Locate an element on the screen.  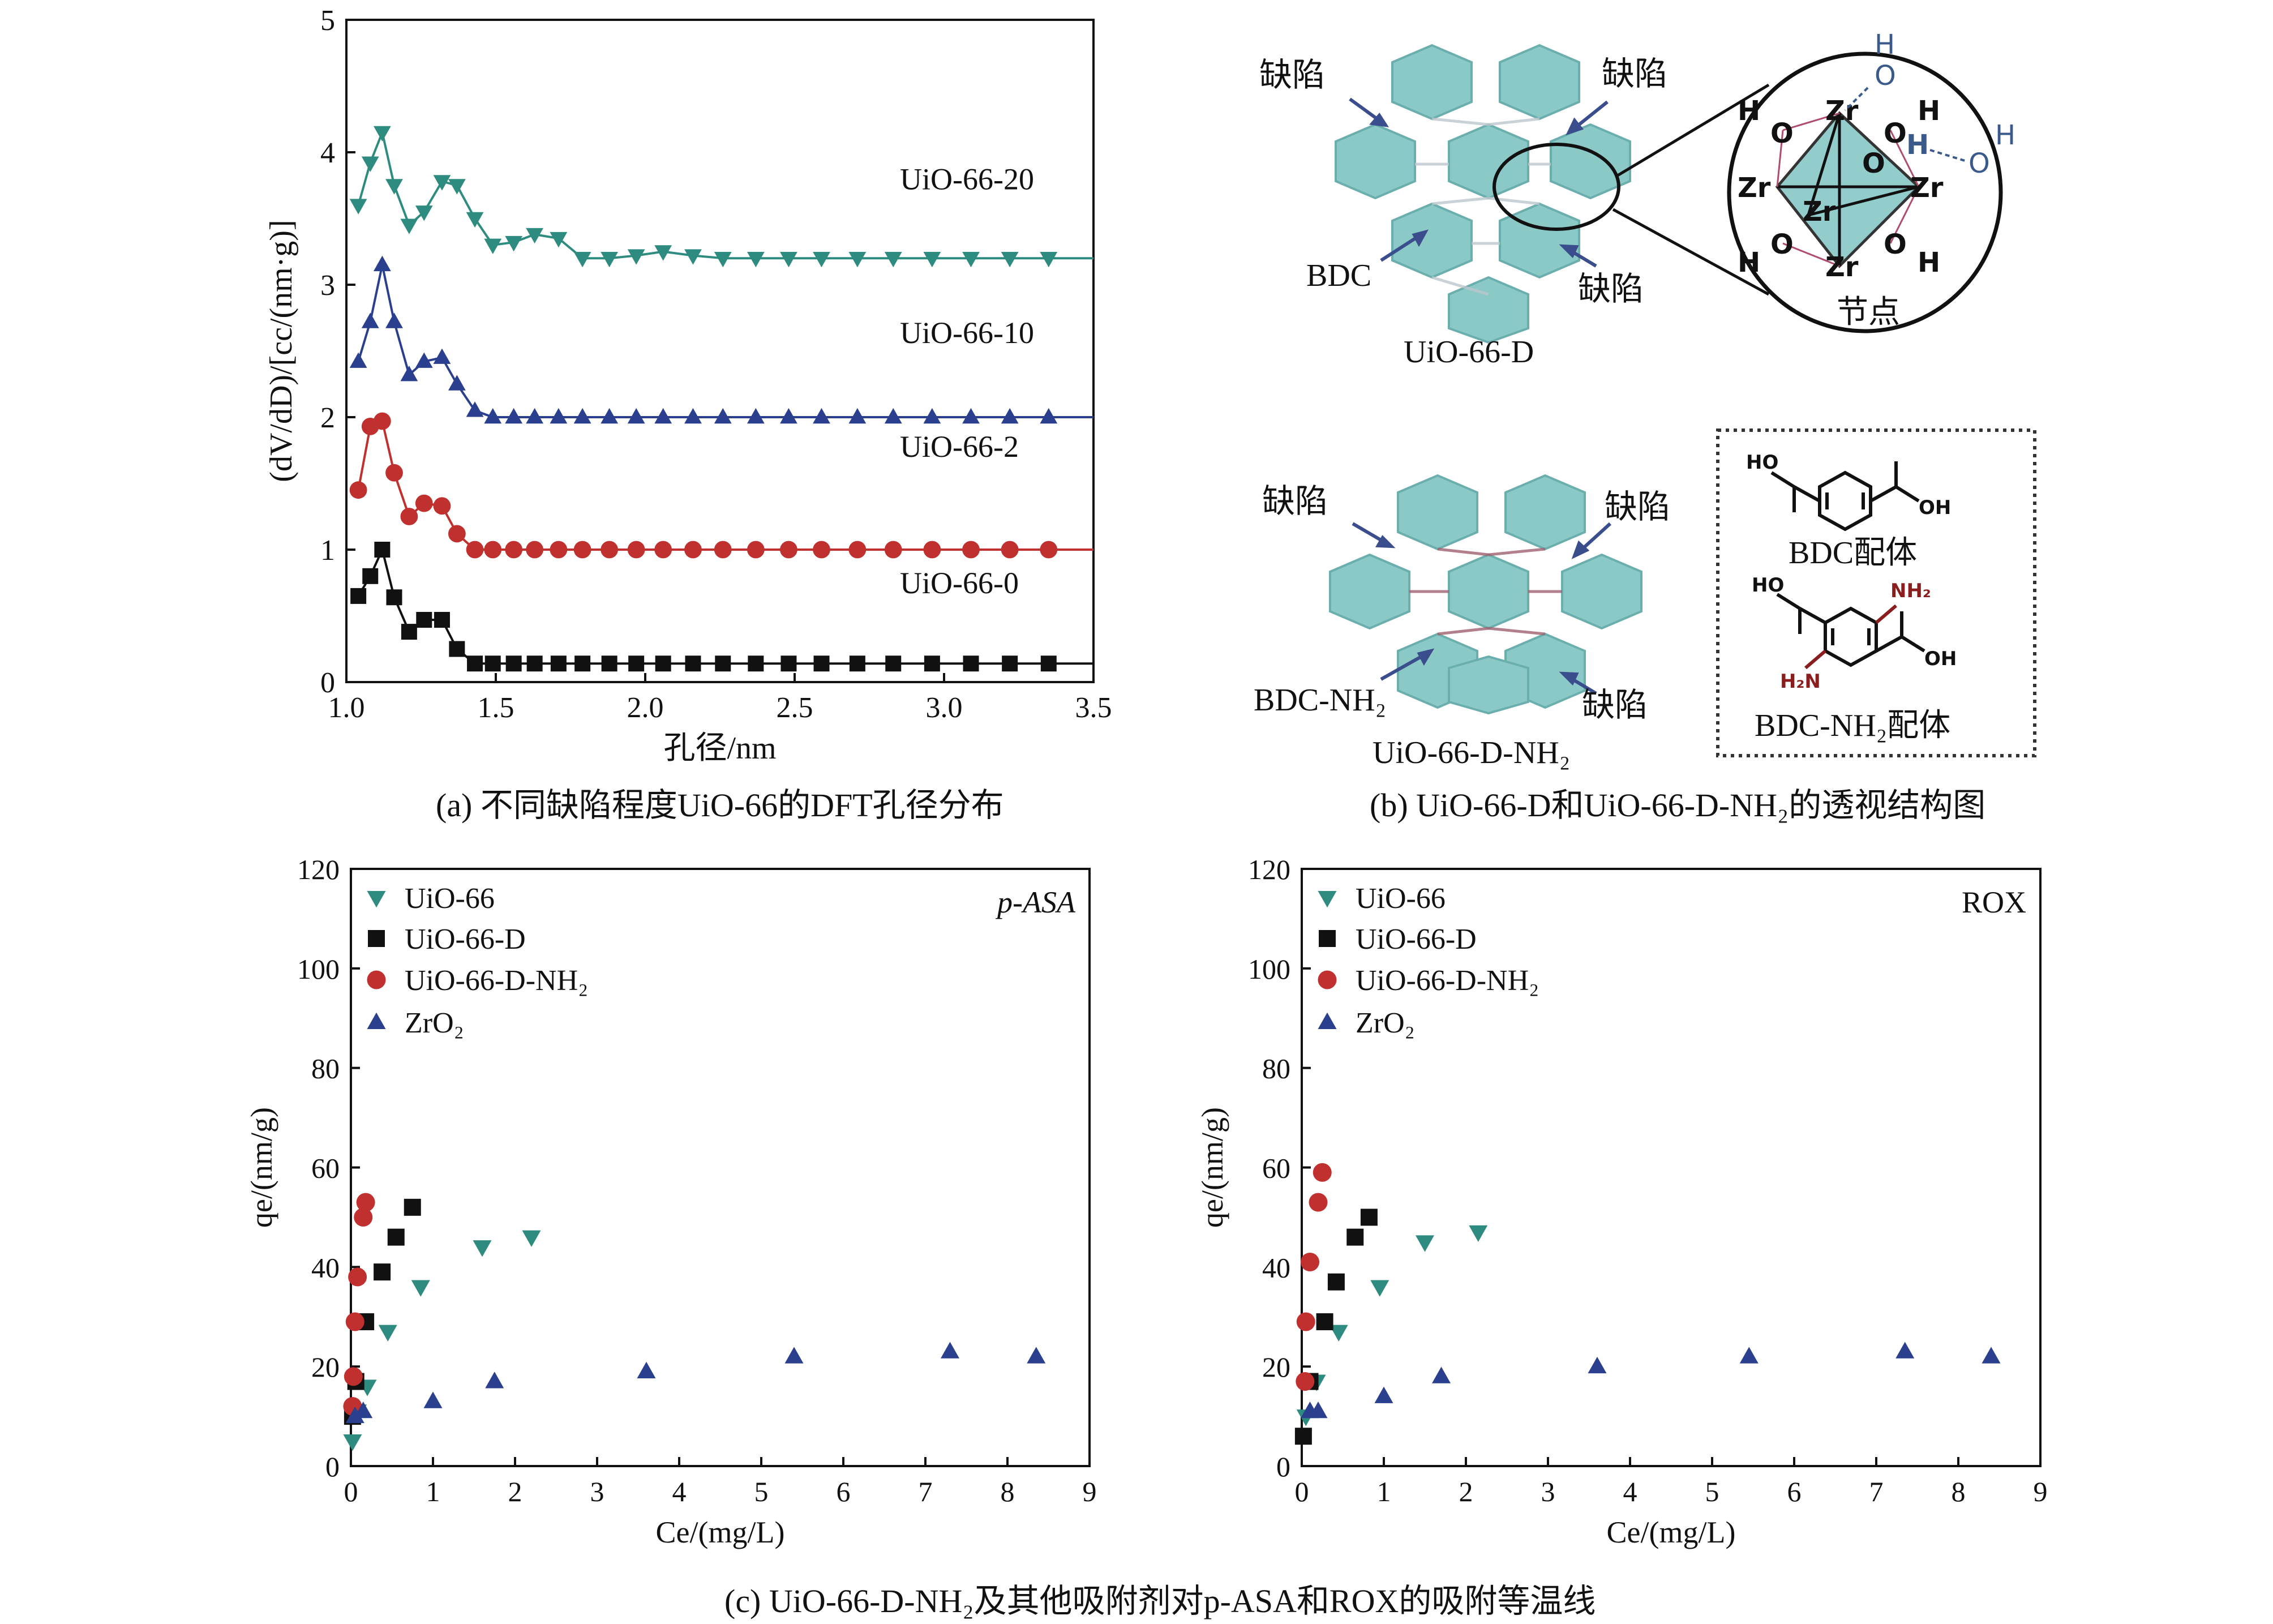
y-tick-label: 40 is located at coordinates (325, 1267).